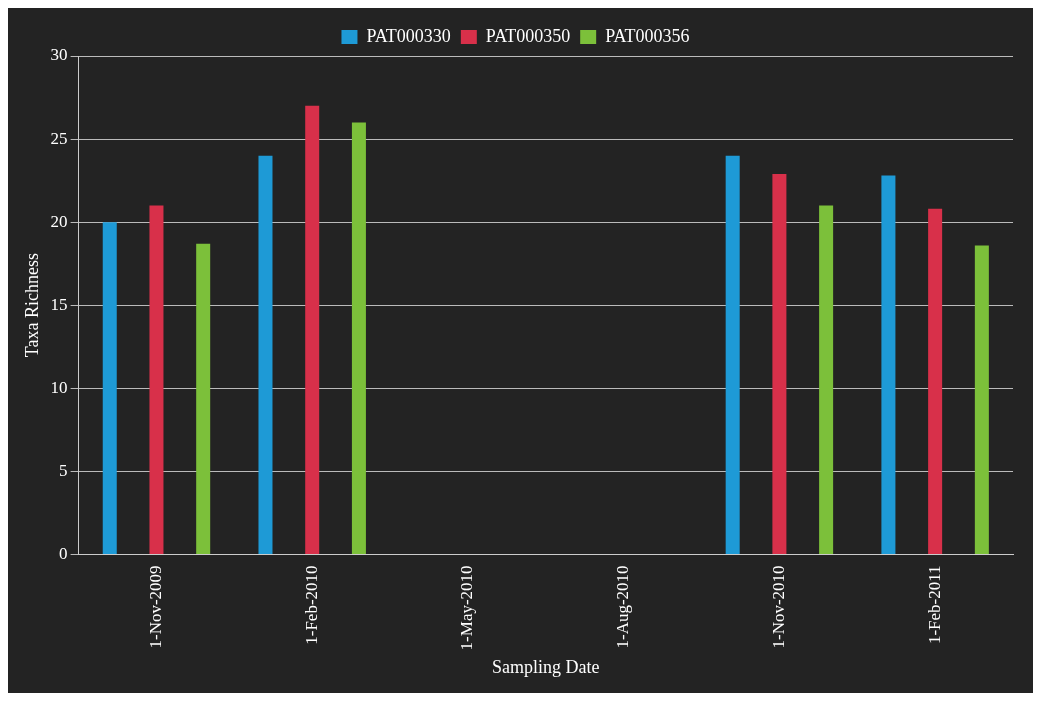  Describe the element at coordinates (528, 35) in the screenshot. I see `legend-label: PAT000350` at that location.